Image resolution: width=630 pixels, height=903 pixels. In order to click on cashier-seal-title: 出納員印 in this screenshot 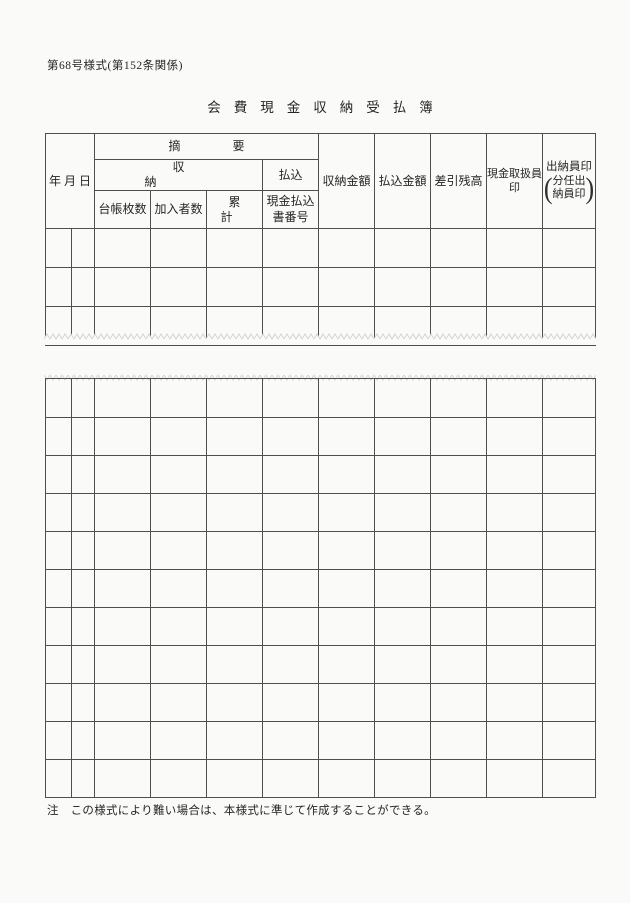, I will do `click(569, 166)`.